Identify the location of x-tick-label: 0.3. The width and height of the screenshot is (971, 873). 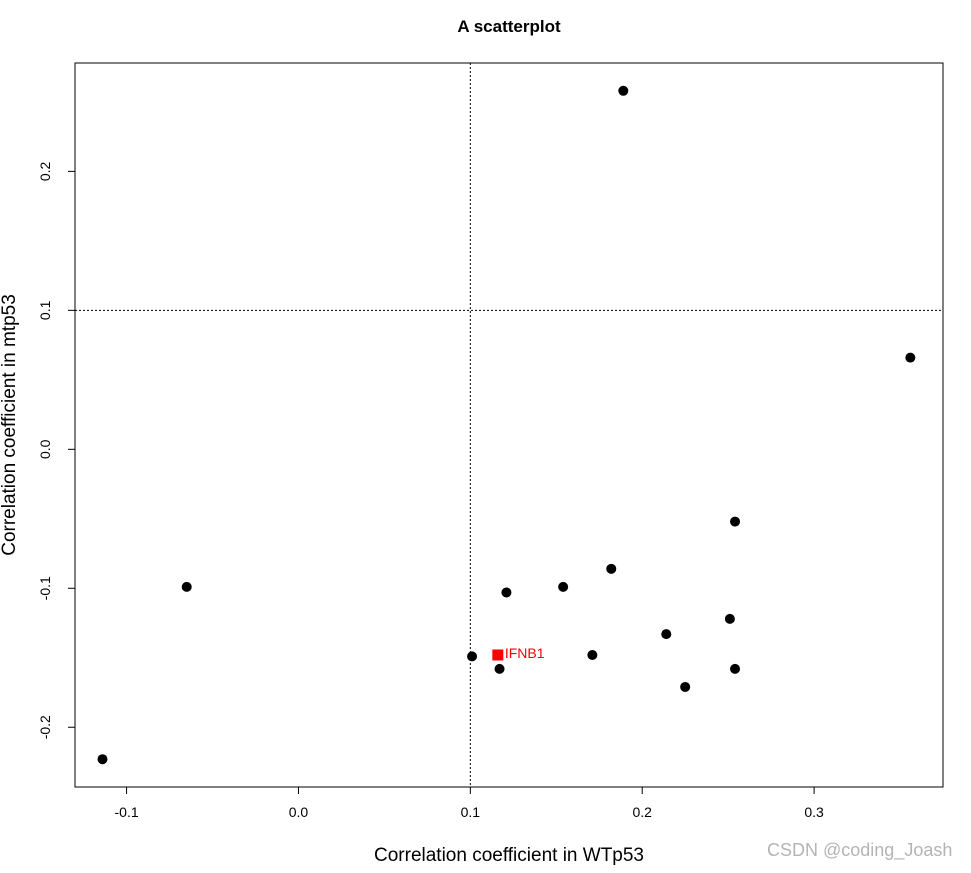
(814, 812).